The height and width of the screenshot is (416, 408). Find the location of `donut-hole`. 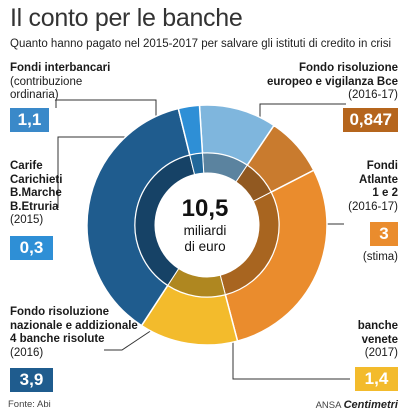

donut-hole is located at coordinates (207, 225).